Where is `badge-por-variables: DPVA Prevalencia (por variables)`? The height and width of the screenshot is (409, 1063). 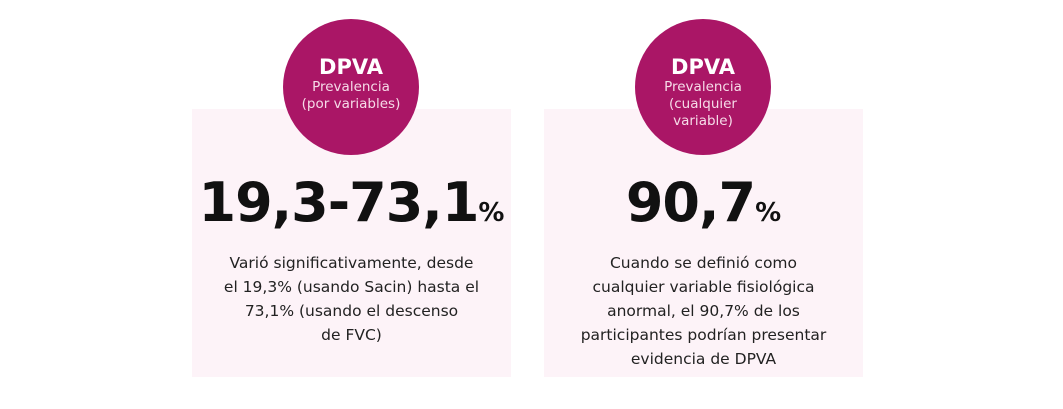
badge-por-variables: DPVA Prevalencia (por variables) is located at coordinates (351, 87).